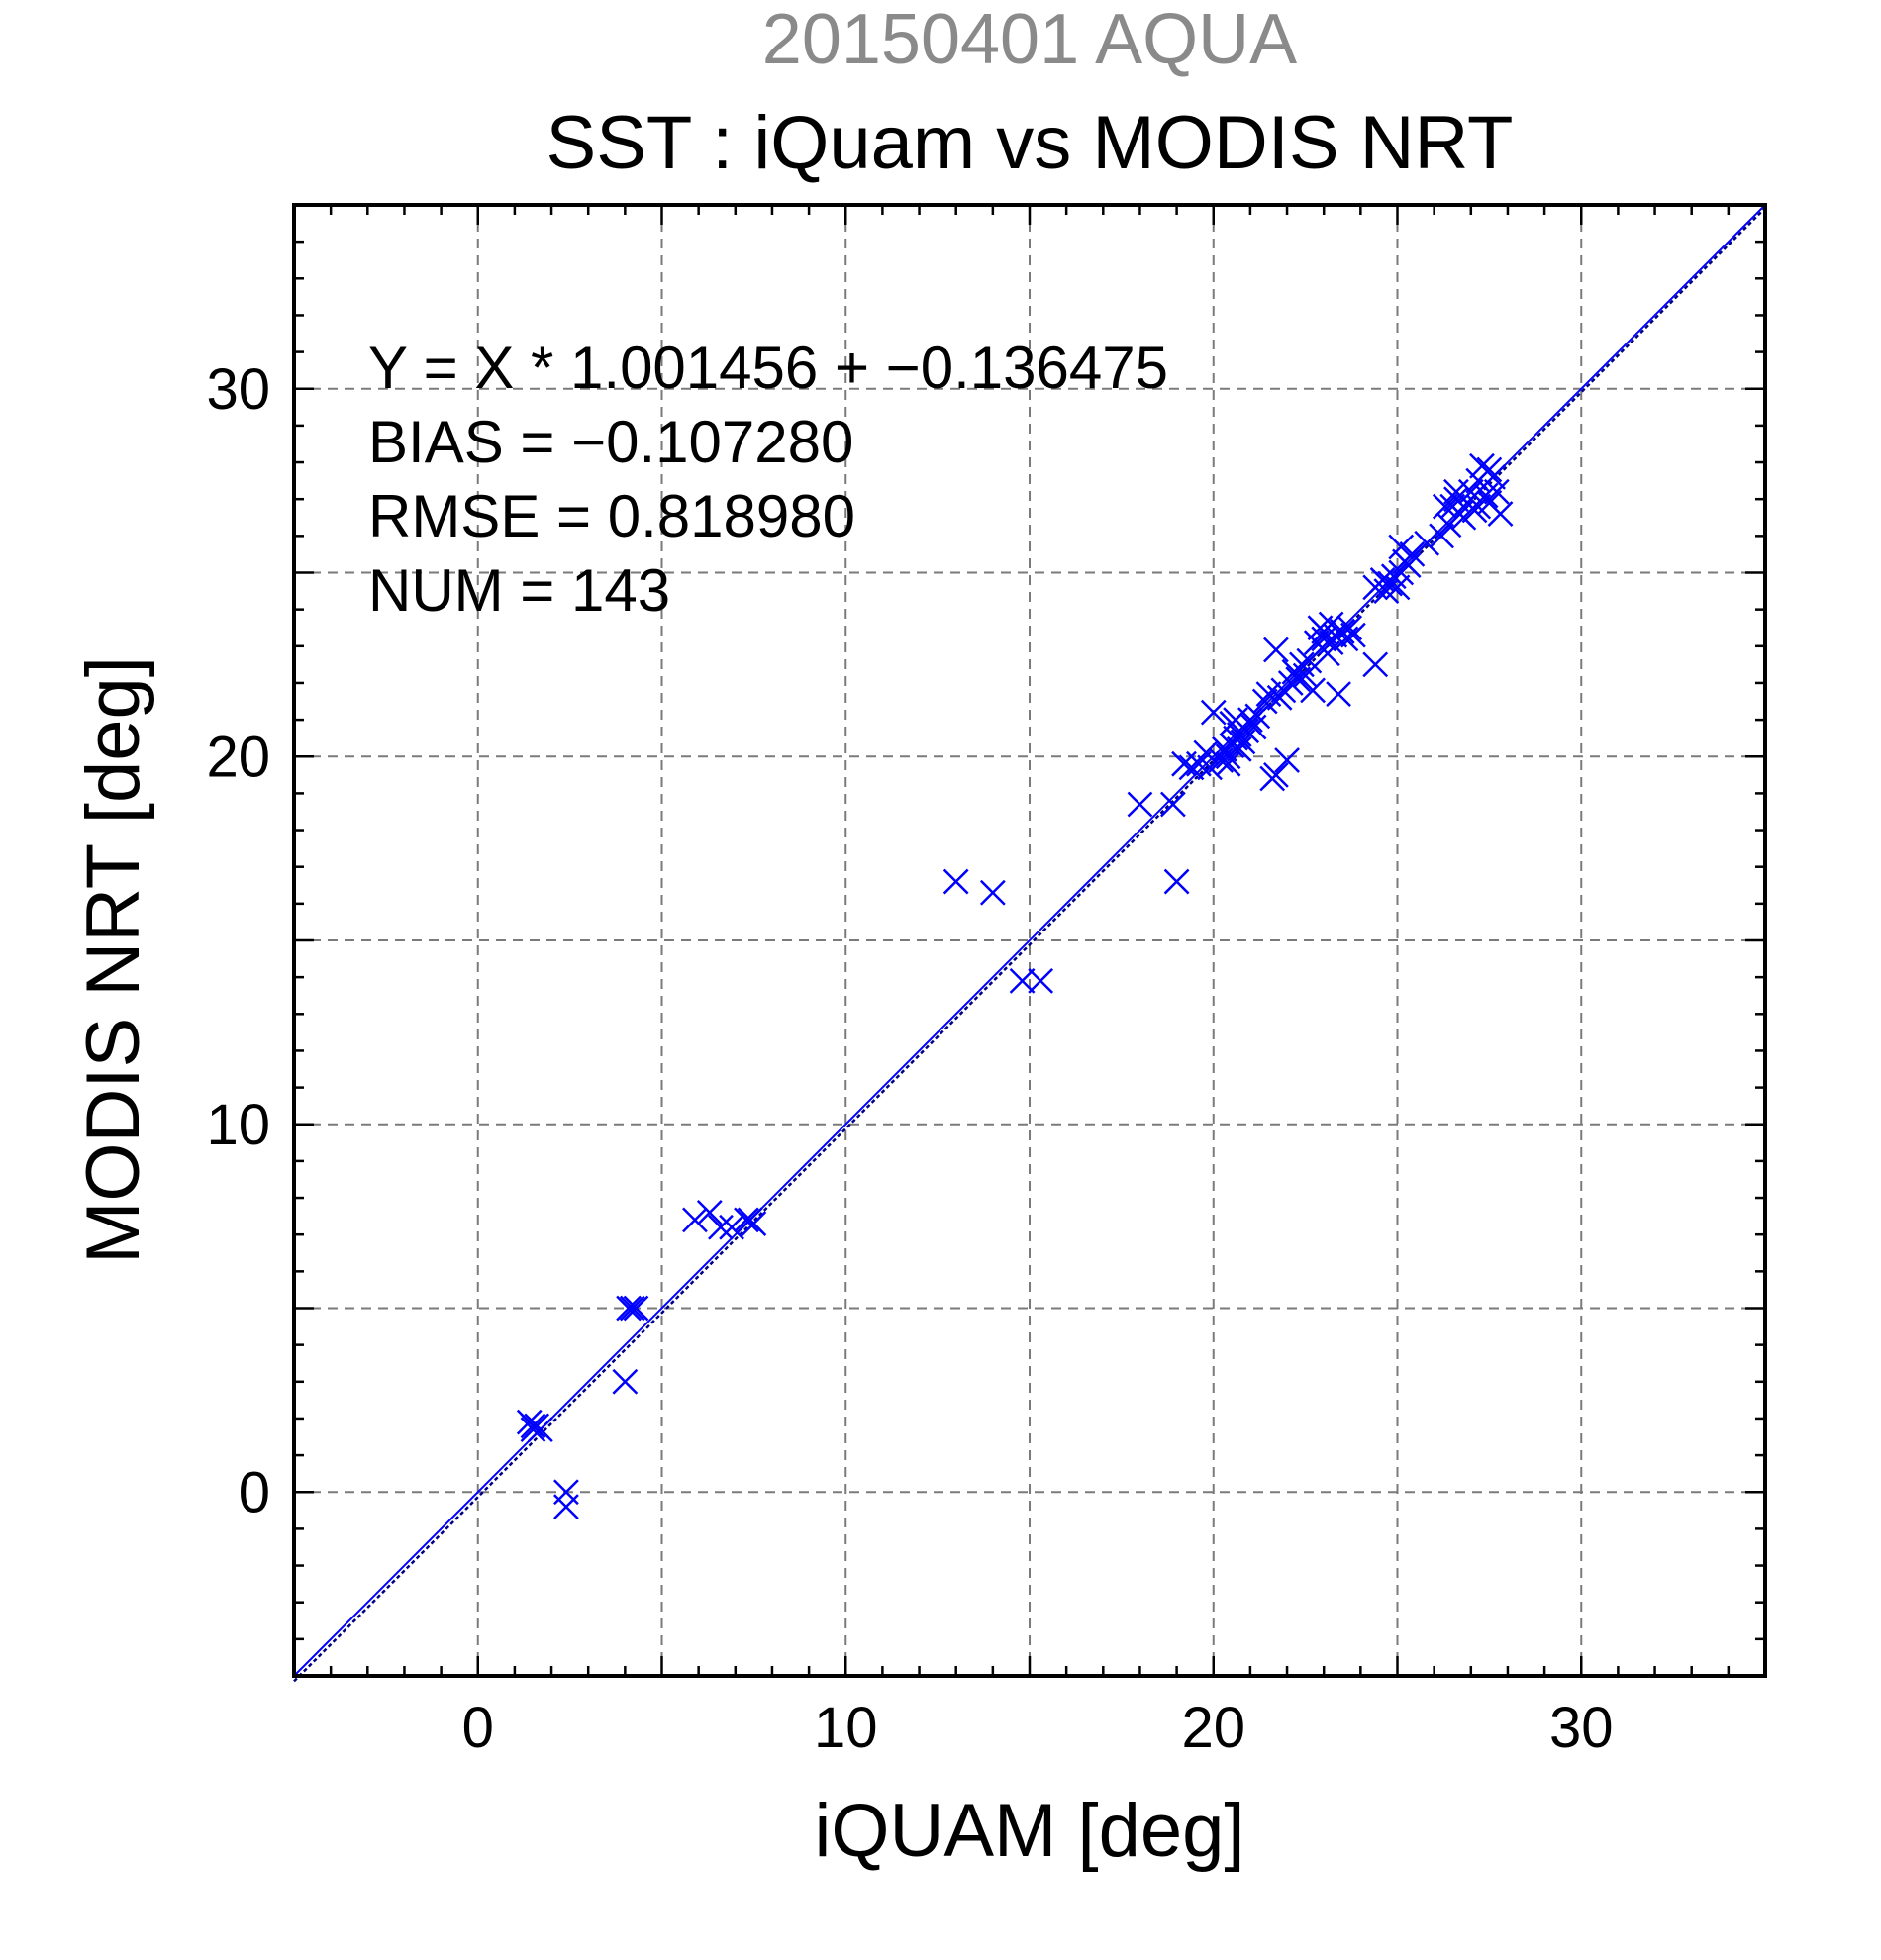 This screenshot has height=1960, width=1881. What do you see at coordinates (611, 442) in the screenshot?
I see `bias-text: BIAS = −0.107280` at bounding box center [611, 442].